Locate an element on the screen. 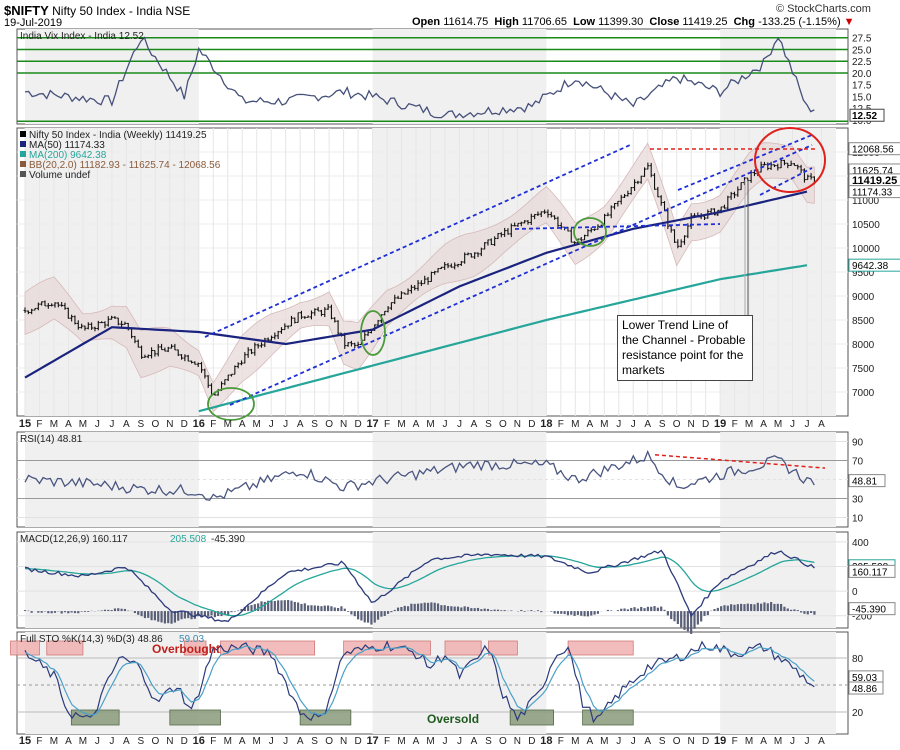 This screenshot has width=900, height=750. oversold-box is located at coordinates (195, 717).